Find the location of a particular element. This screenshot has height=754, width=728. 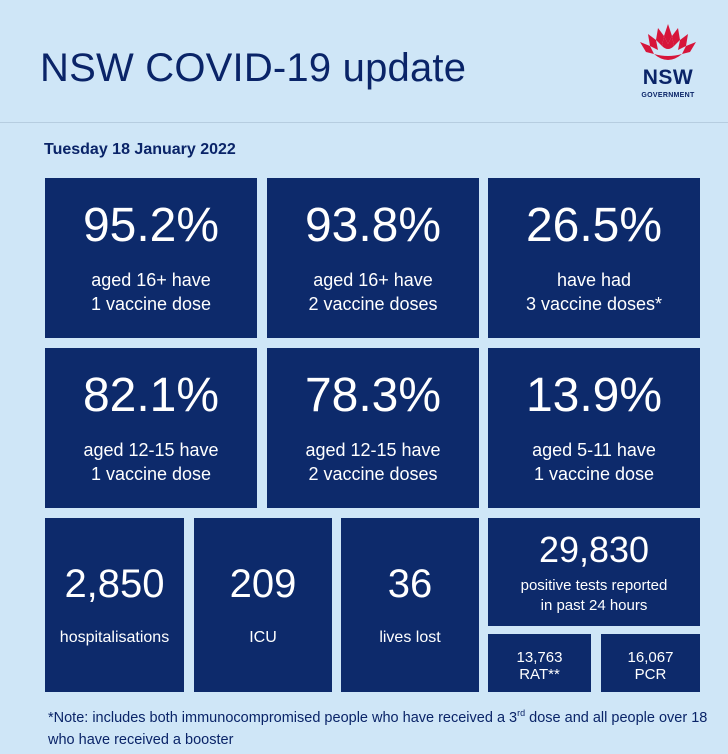

vaccine-tile-5-11-dose1: 13.9% aged 5-11 have 1 vaccine dose is located at coordinates (594, 428).